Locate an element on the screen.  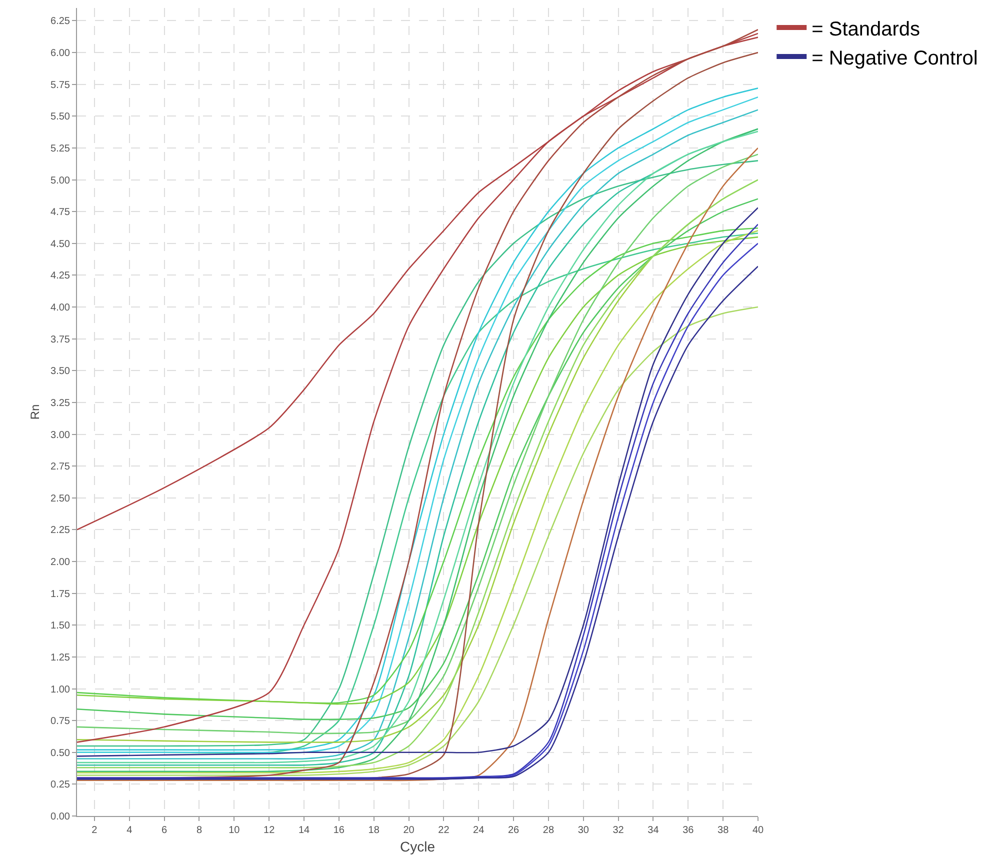
x-tick-label: 8 is located at coordinates (199, 830).